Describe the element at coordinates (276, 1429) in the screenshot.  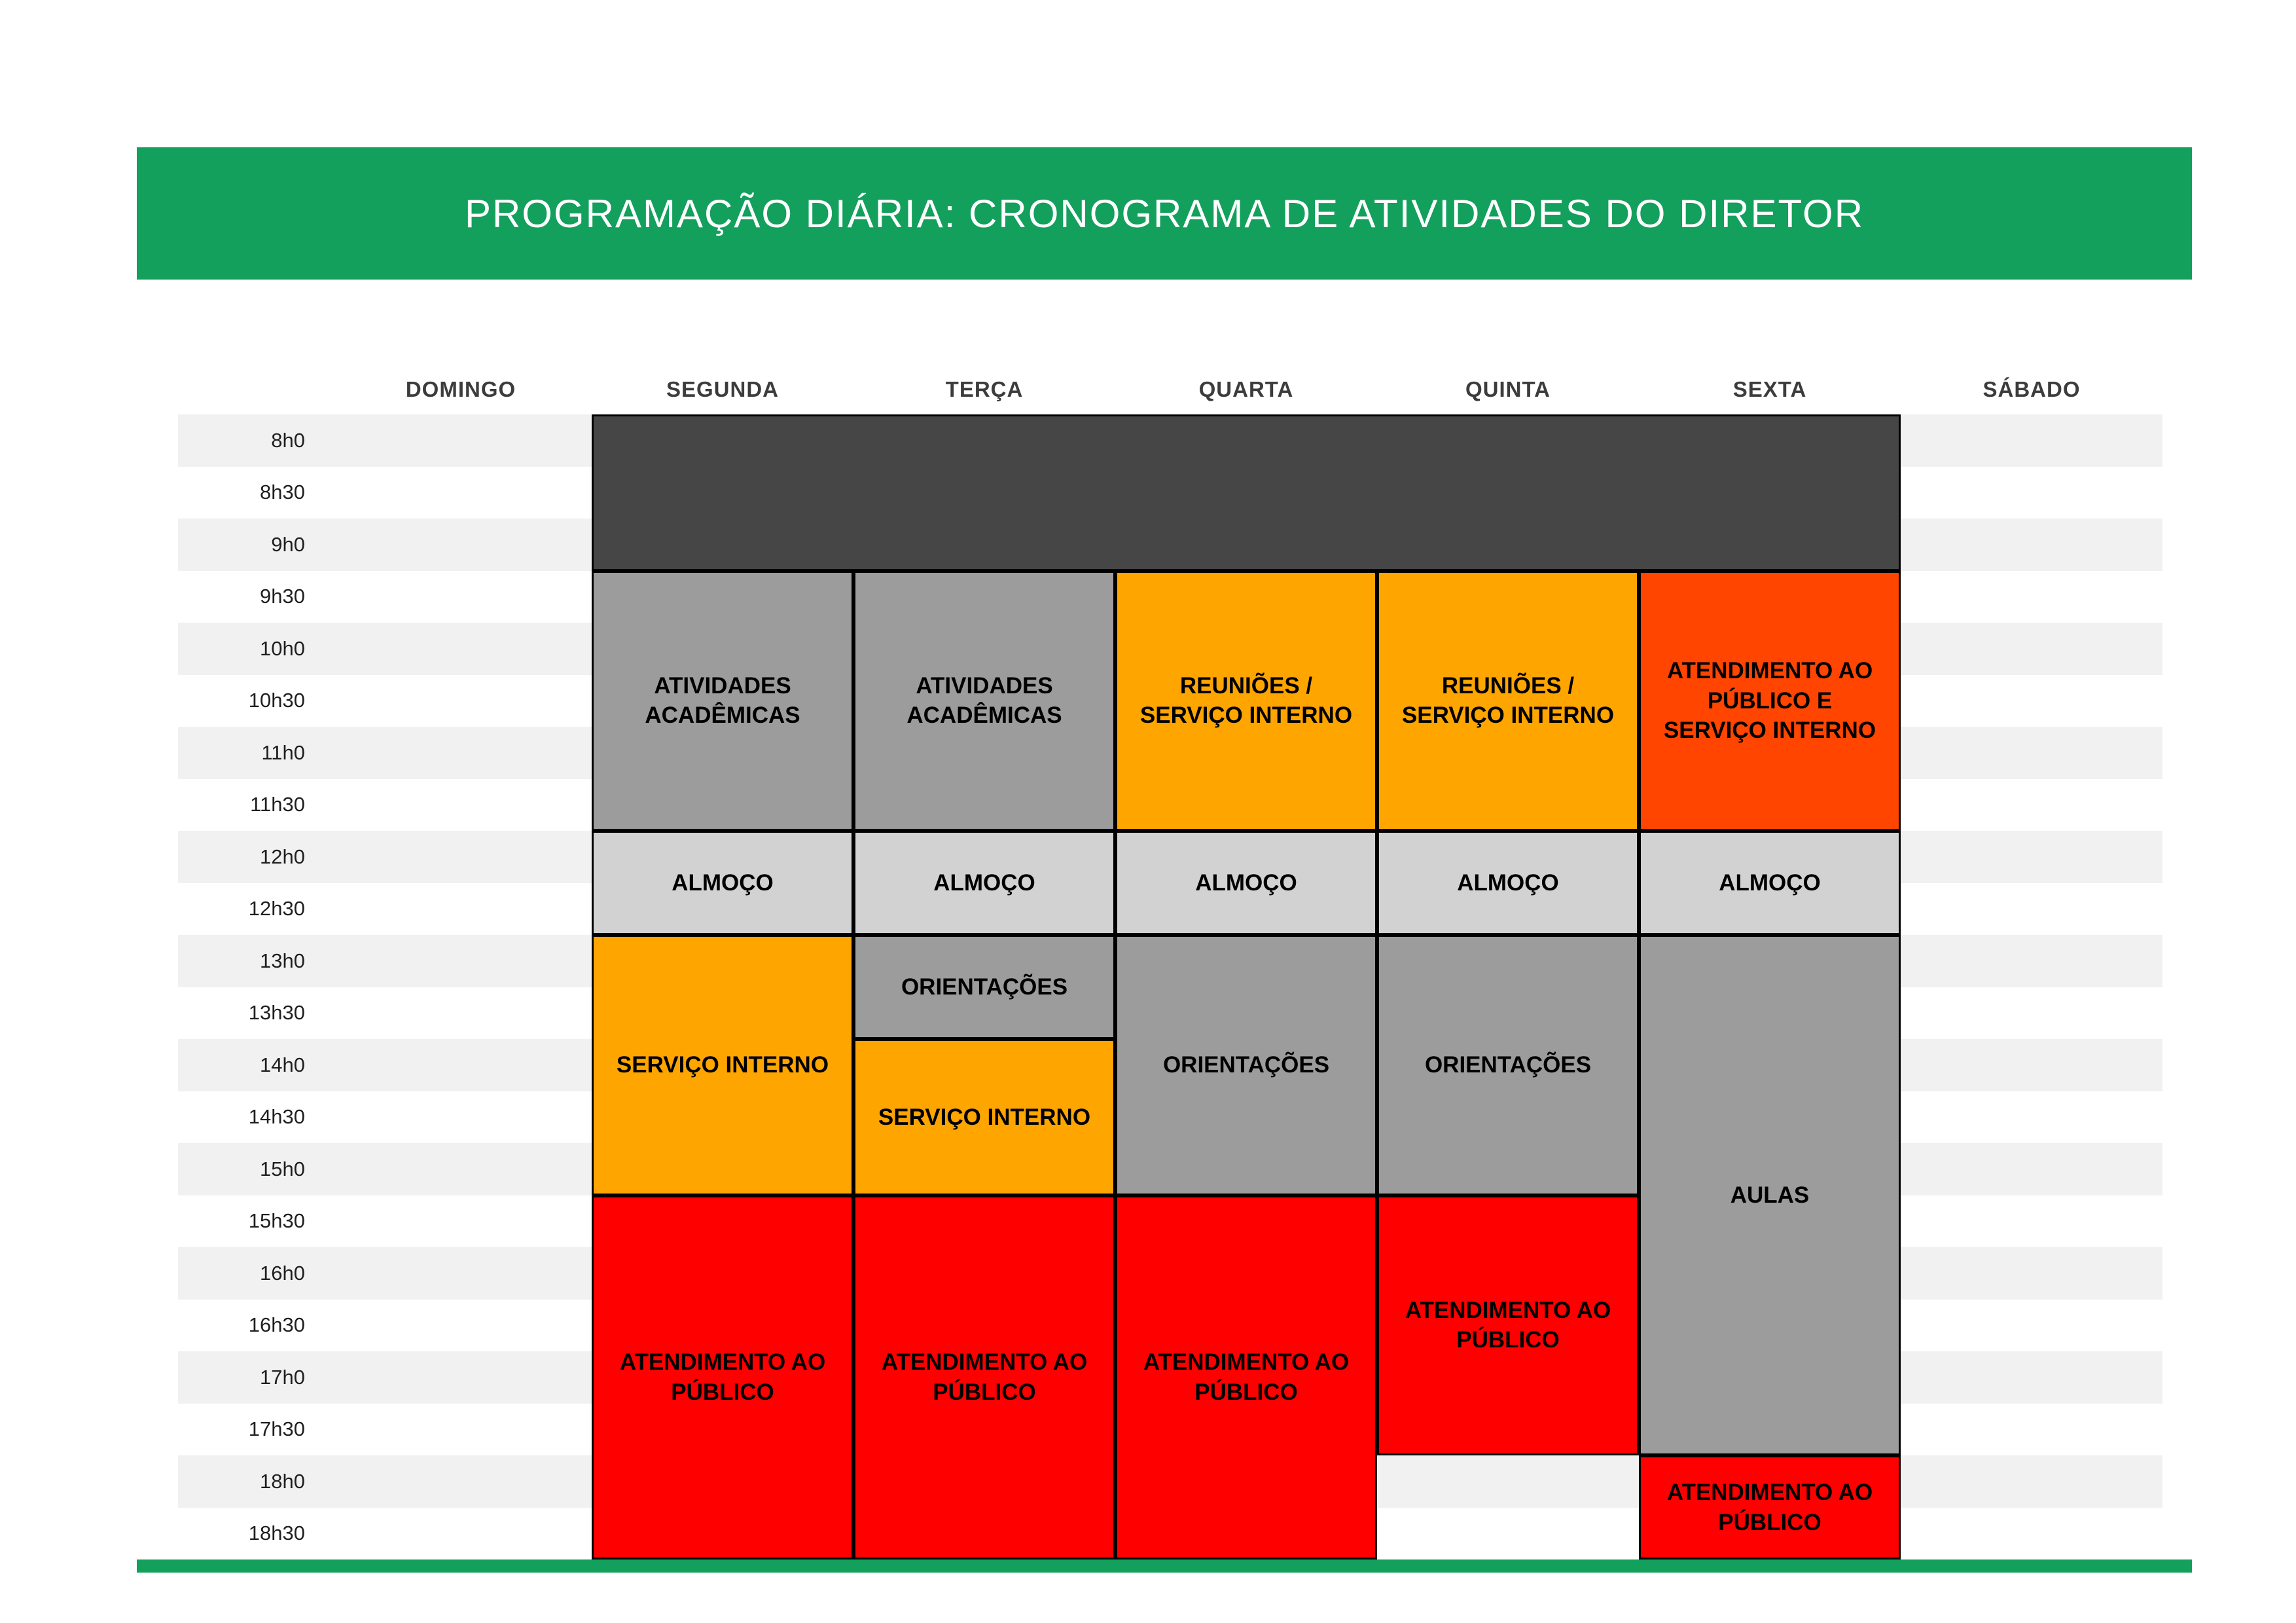
I see `time-label: 17h30` at that location.